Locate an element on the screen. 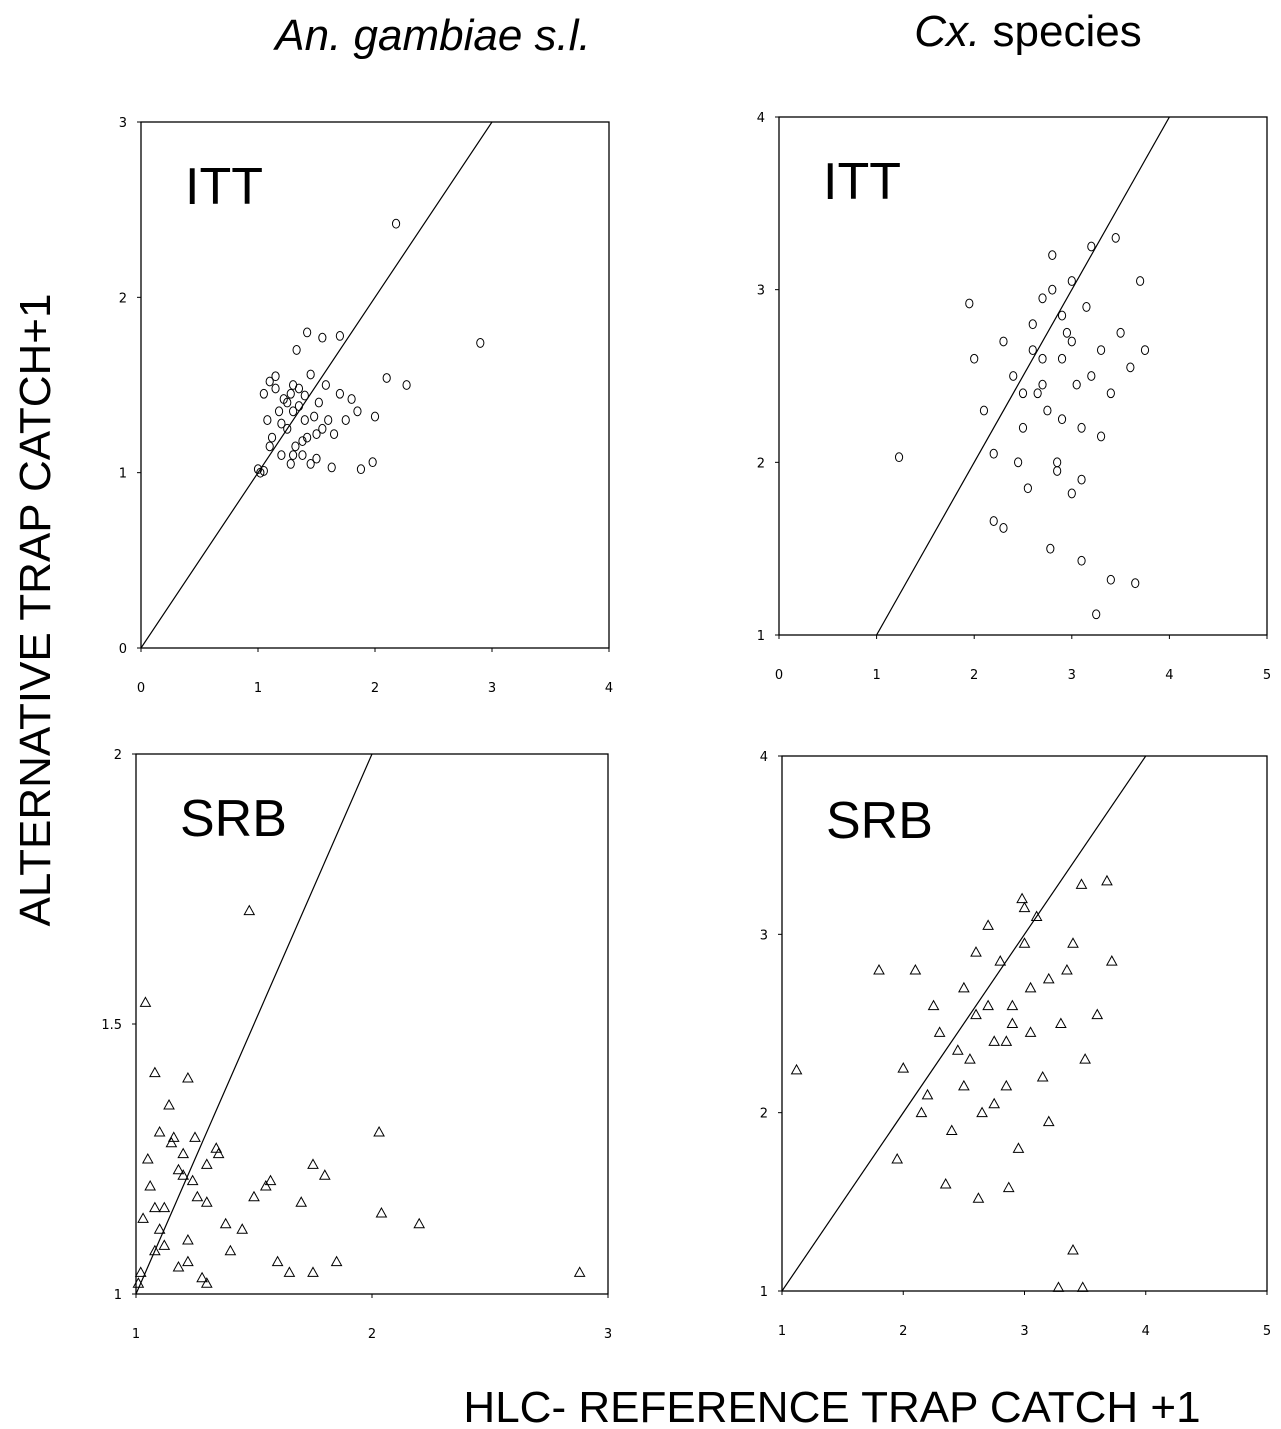 The image size is (1281, 1429). column-title-italic: Cx. is located at coordinates (947, 31).